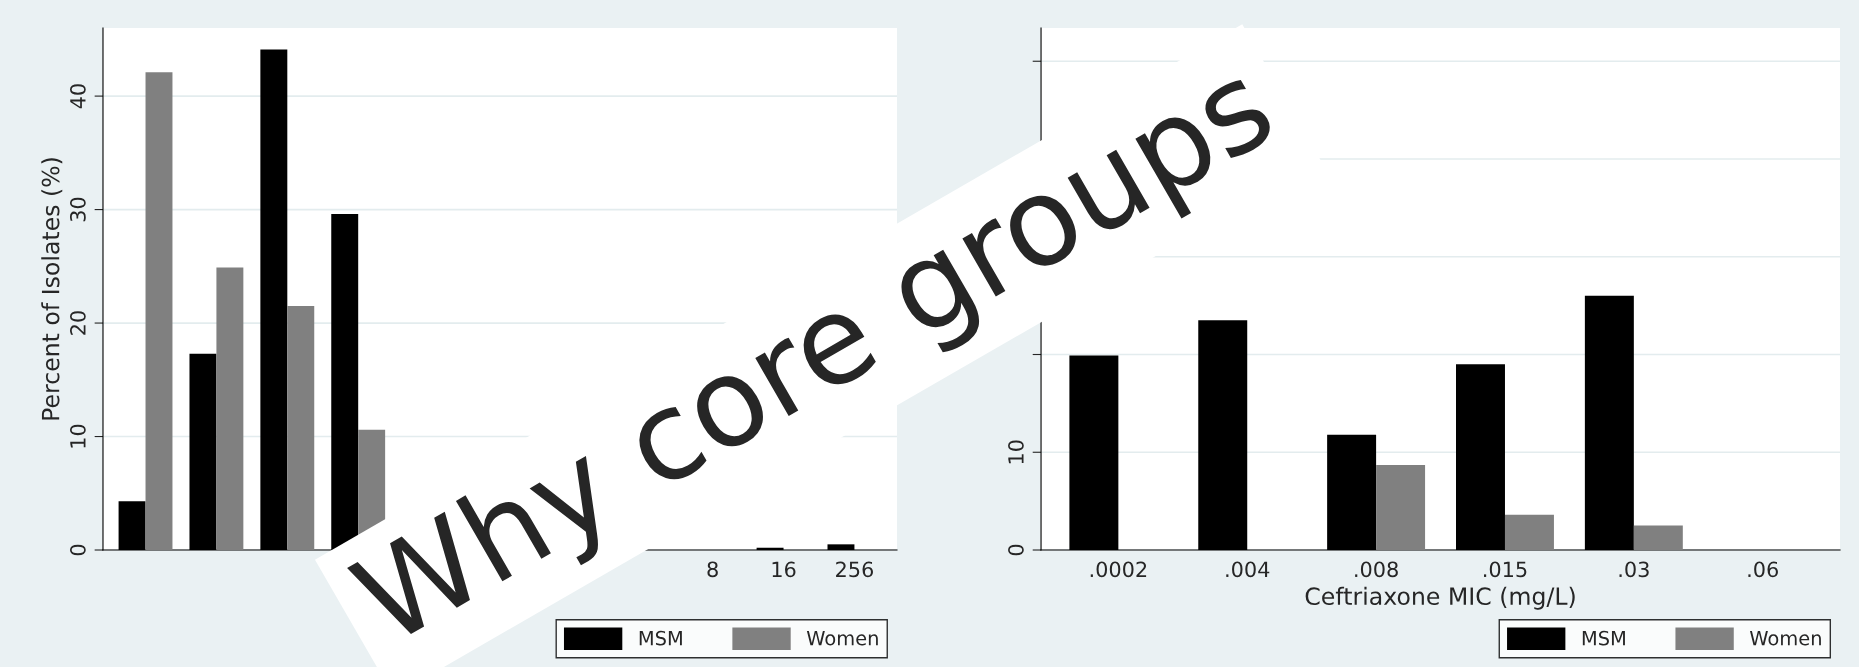 The image size is (1859, 667). I want to click on x-tick-label: .015, so click(1505, 569).